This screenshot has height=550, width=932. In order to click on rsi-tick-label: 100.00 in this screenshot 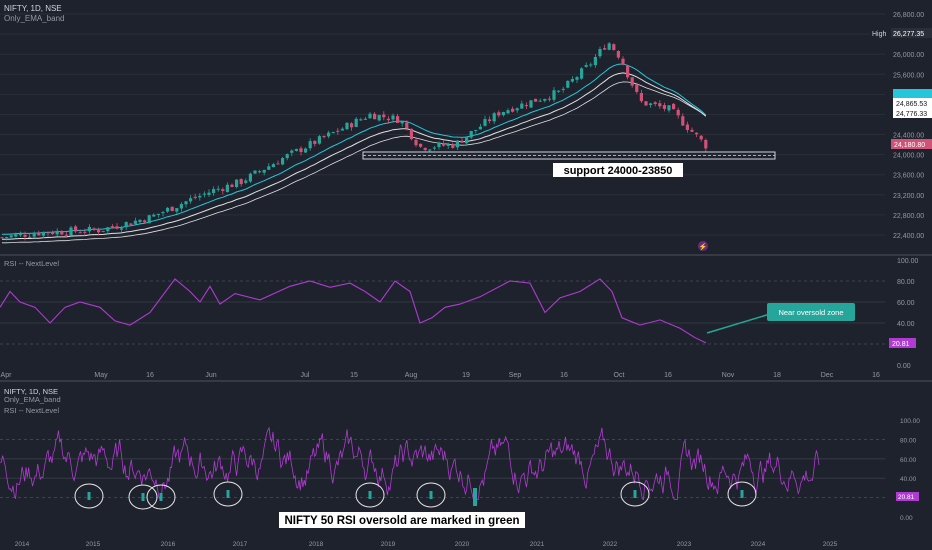, I will do `click(908, 261)`.